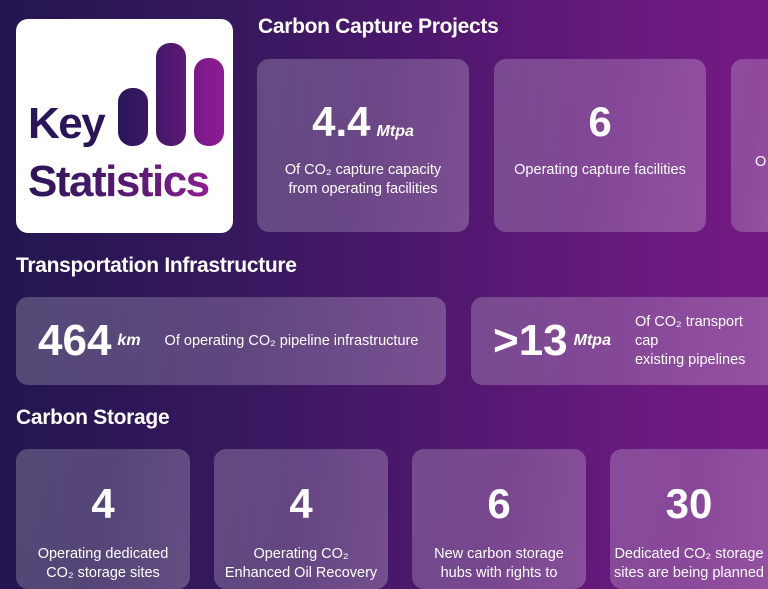 This screenshot has width=768, height=589. I want to click on key-statistics-logo: Key Statistics, so click(124, 126).